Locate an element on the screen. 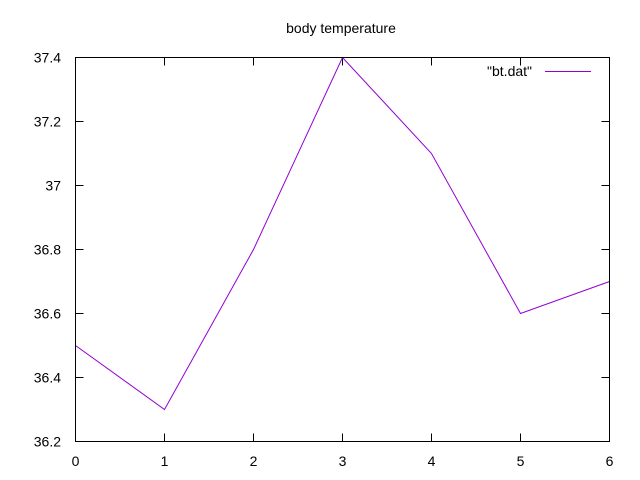 The image size is (640, 480). y-tick-label: 37.4 is located at coordinates (47, 58).